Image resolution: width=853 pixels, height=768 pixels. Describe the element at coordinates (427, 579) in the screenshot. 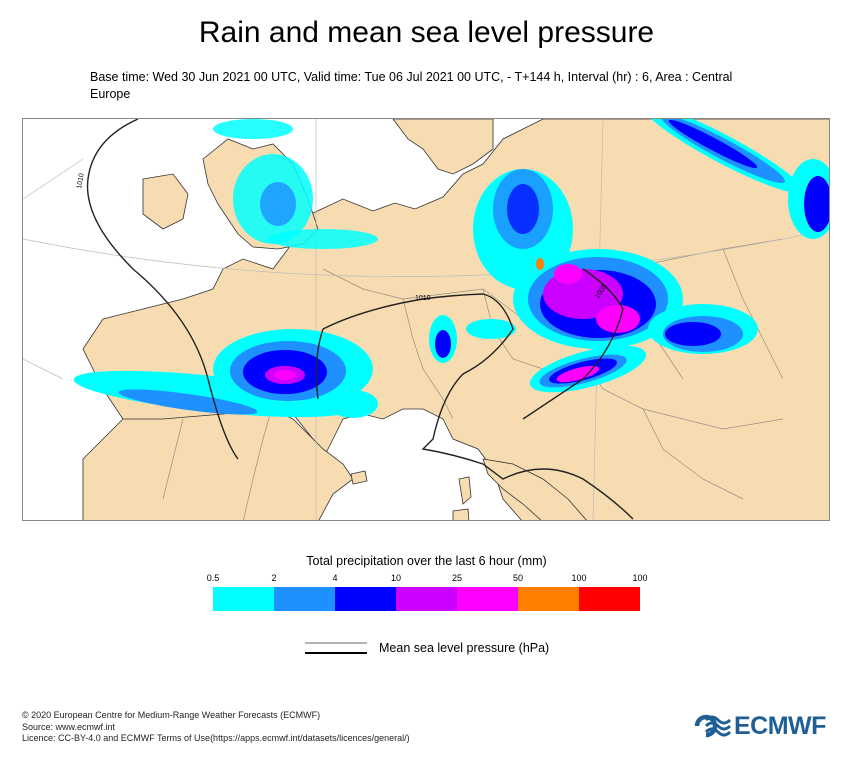

I see `colorbar-ticks: 0.5 2 4 10 25 50 100 100` at that location.